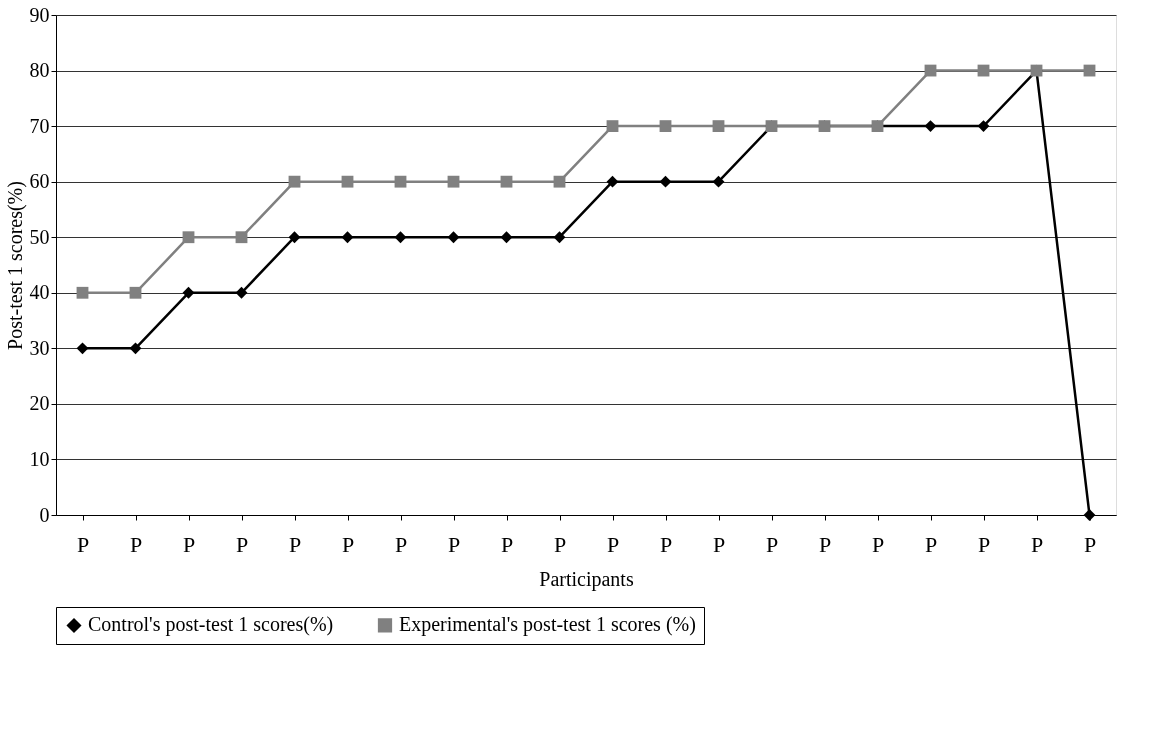  What do you see at coordinates (39, 14) in the screenshot?
I see `y-tick-label: 90` at bounding box center [39, 14].